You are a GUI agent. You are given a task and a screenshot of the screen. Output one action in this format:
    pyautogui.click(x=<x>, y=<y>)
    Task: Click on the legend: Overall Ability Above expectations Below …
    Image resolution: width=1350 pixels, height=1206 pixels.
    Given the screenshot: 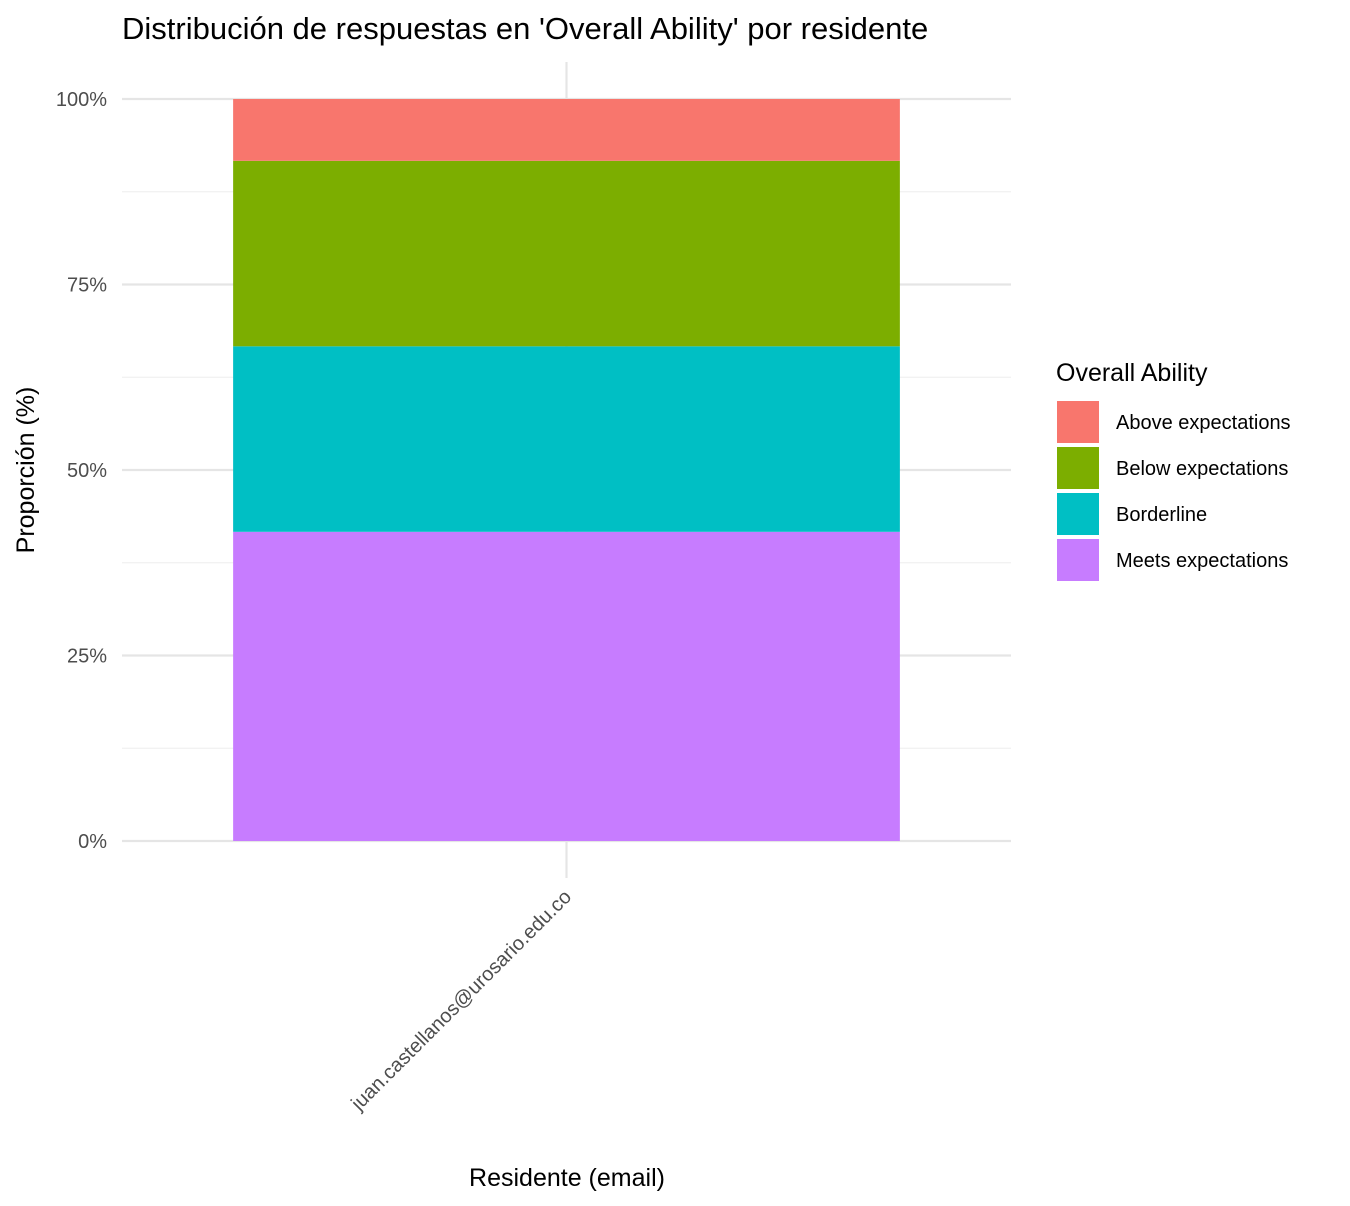 What is the action you would take?
    pyautogui.click(x=1173, y=470)
    